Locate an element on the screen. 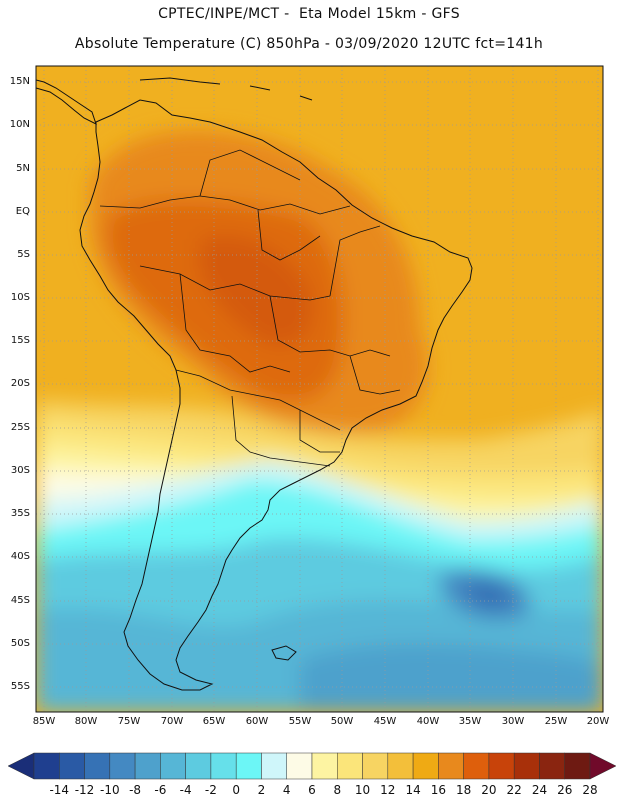 This screenshot has height=800, width=618. lon-label: 25W is located at coordinates (556, 721).